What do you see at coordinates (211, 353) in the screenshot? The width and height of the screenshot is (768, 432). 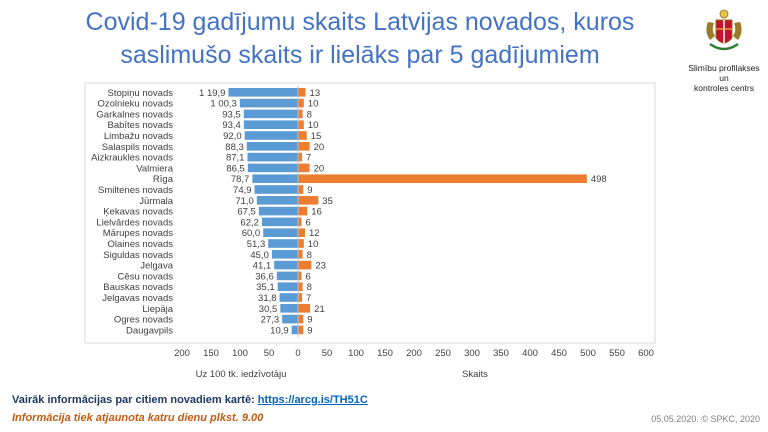 I see `tick-label-left: 150` at bounding box center [211, 353].